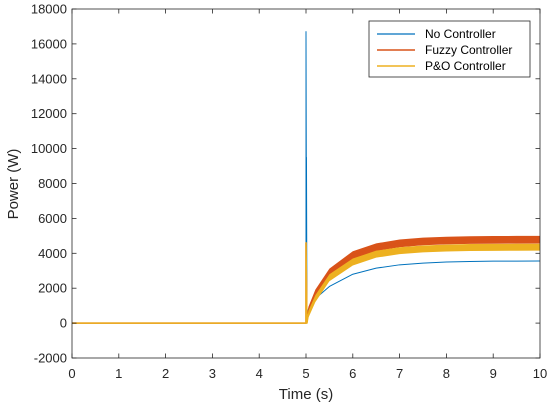 The image size is (550, 405). What do you see at coordinates (71, 373) in the screenshot?
I see `x-tick-label: 0` at bounding box center [71, 373].